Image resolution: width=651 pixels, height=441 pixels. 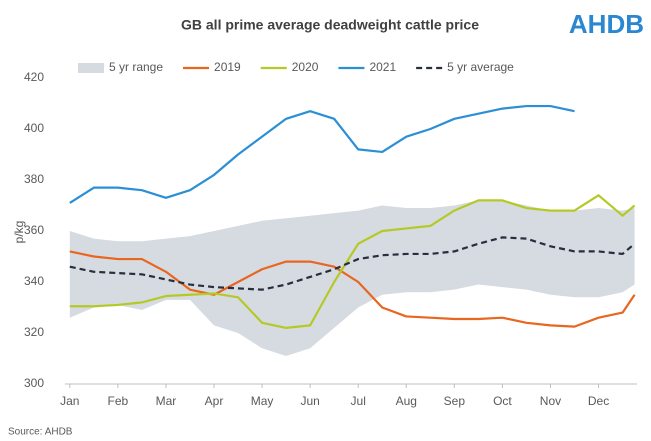 What do you see at coordinates (550, 401) in the screenshot?
I see `x-tick-label: Nov` at bounding box center [550, 401].